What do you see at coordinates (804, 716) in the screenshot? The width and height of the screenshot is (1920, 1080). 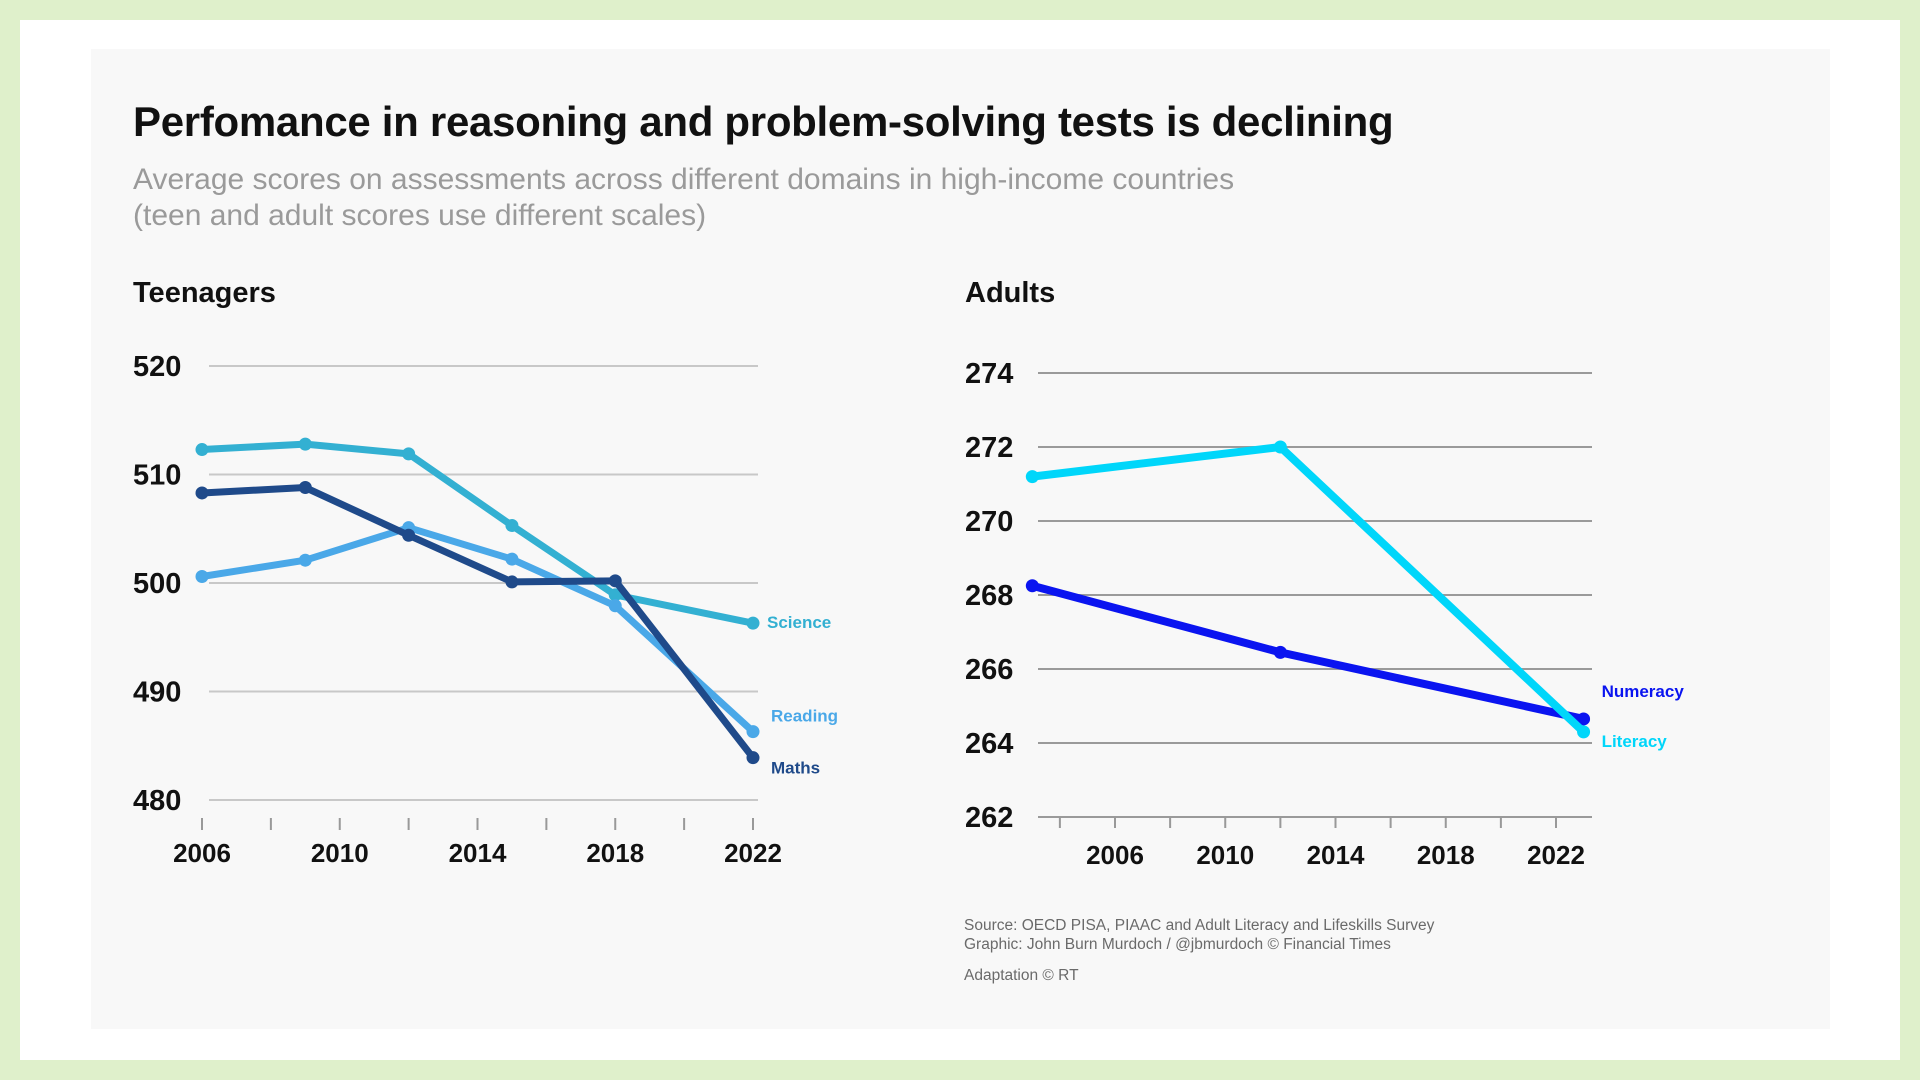 I see `teen-reading-label: Reading` at bounding box center [804, 716].